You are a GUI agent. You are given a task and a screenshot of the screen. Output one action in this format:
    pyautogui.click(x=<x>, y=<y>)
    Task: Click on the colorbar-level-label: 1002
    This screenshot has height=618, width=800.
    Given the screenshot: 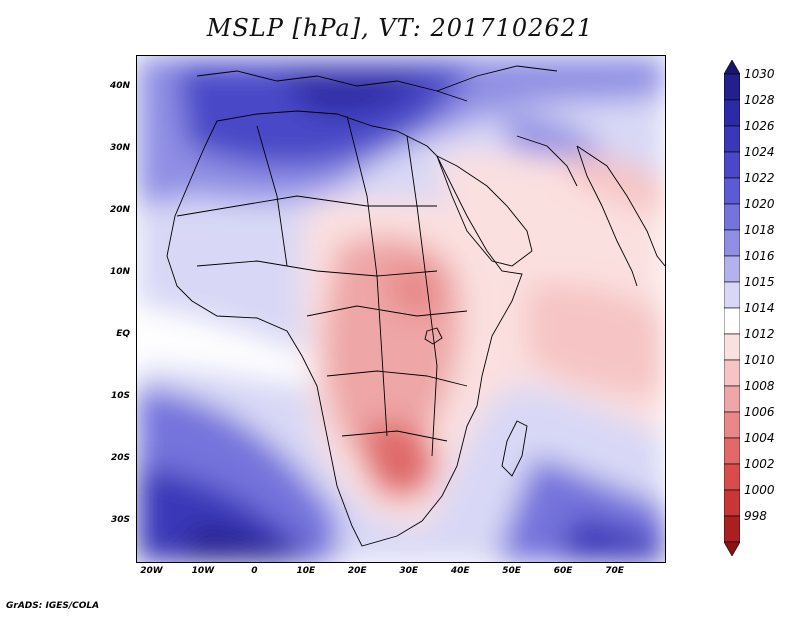 What is the action you would take?
    pyautogui.click(x=759, y=464)
    